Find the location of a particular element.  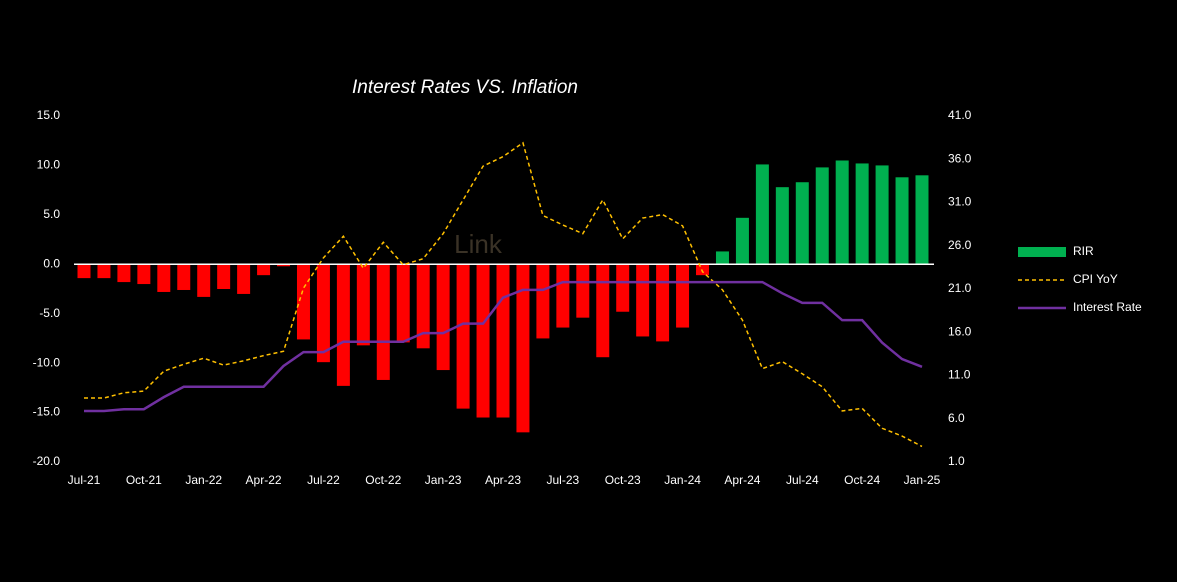

x-tick-label: Jan-23 is located at coordinates (443, 480).